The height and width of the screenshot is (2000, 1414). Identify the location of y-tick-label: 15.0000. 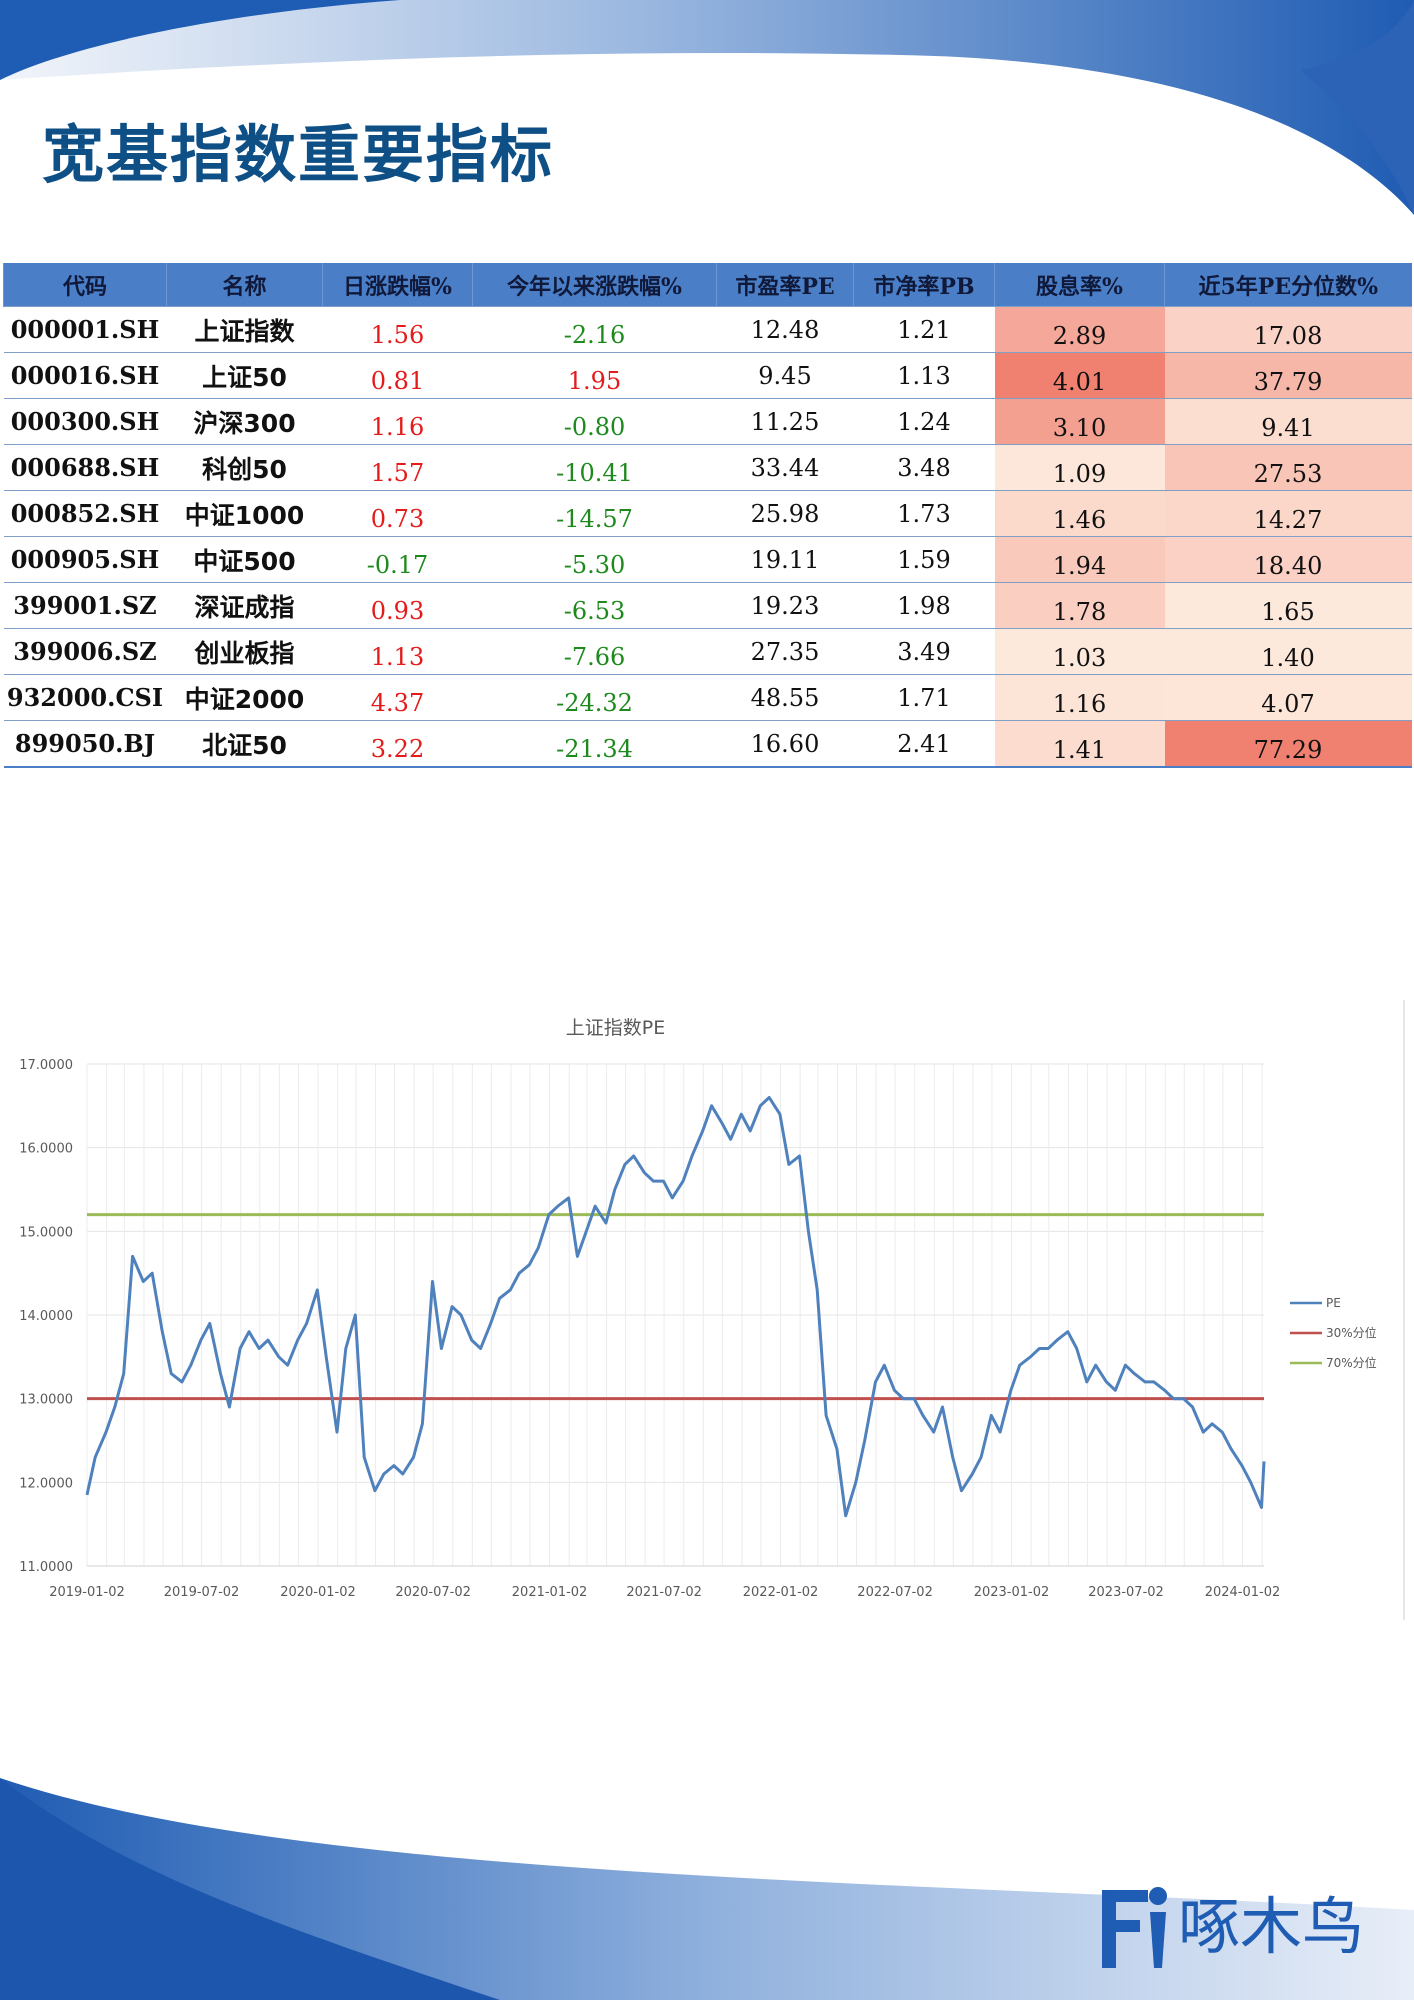
(46, 1232).